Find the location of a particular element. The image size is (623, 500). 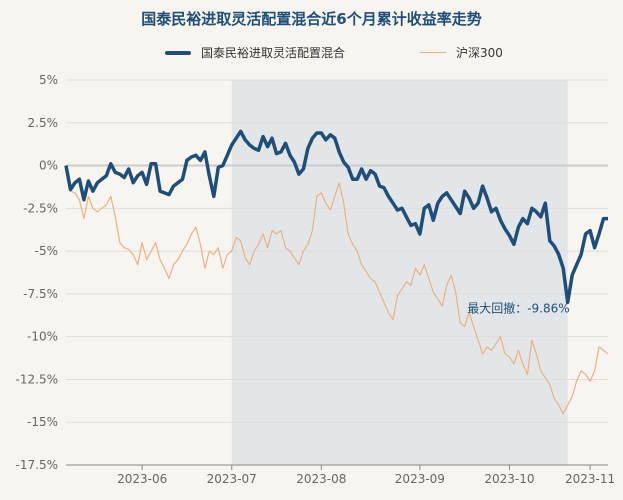

legend-item-hs300: 沪深300 is located at coordinates (461, 52).